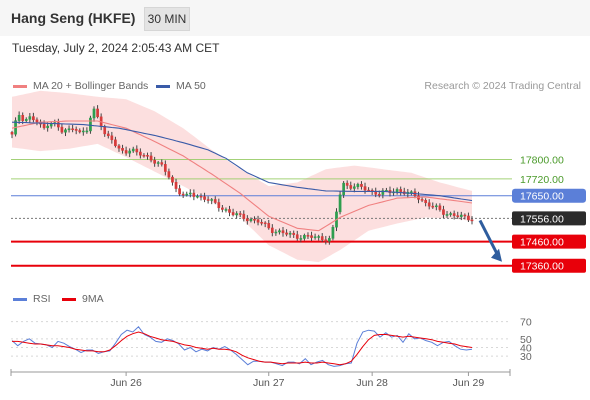 This screenshot has width=590, height=400. What do you see at coordinates (69, 299) in the screenshot?
I see `rsi-ma-swatch` at bounding box center [69, 299].